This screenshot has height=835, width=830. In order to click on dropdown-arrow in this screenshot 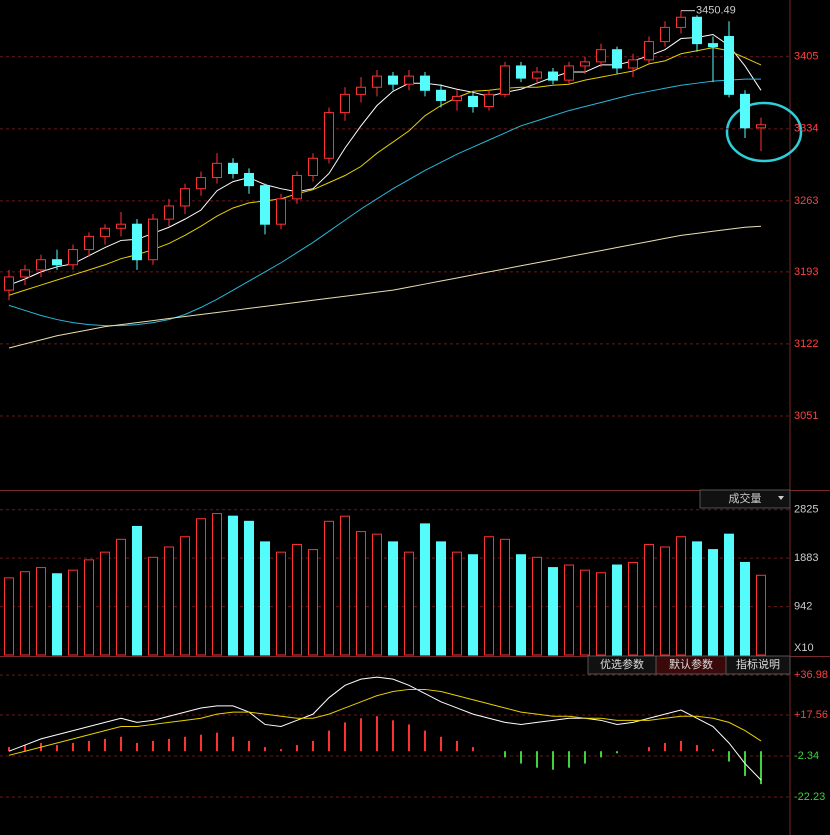, I will do `click(781, 498)`.